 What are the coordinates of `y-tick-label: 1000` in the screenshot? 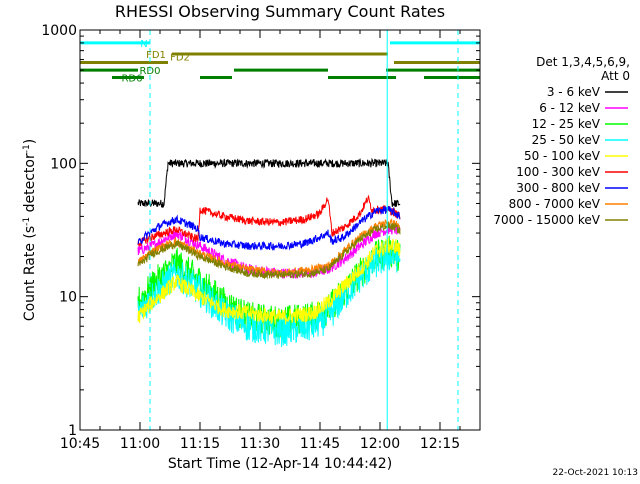 It's located at (59, 31).